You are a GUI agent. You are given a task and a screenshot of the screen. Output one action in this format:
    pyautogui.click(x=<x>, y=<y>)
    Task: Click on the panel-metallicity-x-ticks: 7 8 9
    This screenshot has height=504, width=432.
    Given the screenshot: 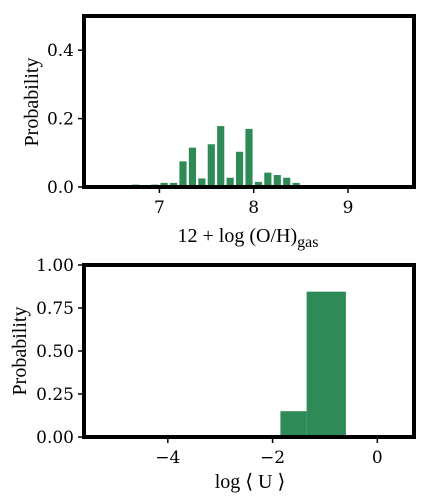 What is the action you would take?
    pyautogui.click(x=253, y=202)
    